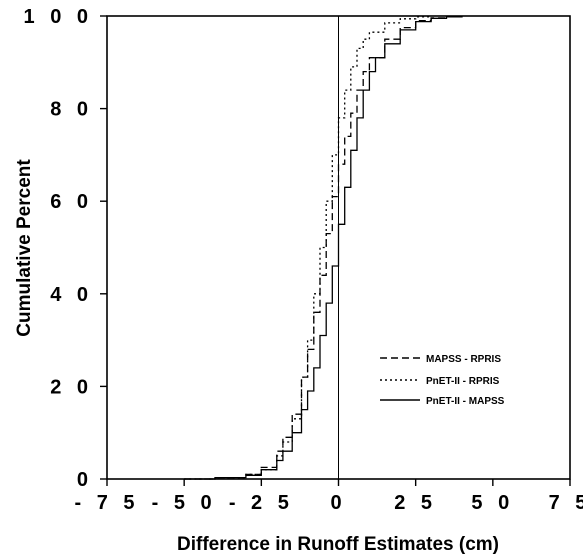  Describe the element at coordinates (566, 503) in the screenshot. I see `x-tick-label: 7 5` at that location.